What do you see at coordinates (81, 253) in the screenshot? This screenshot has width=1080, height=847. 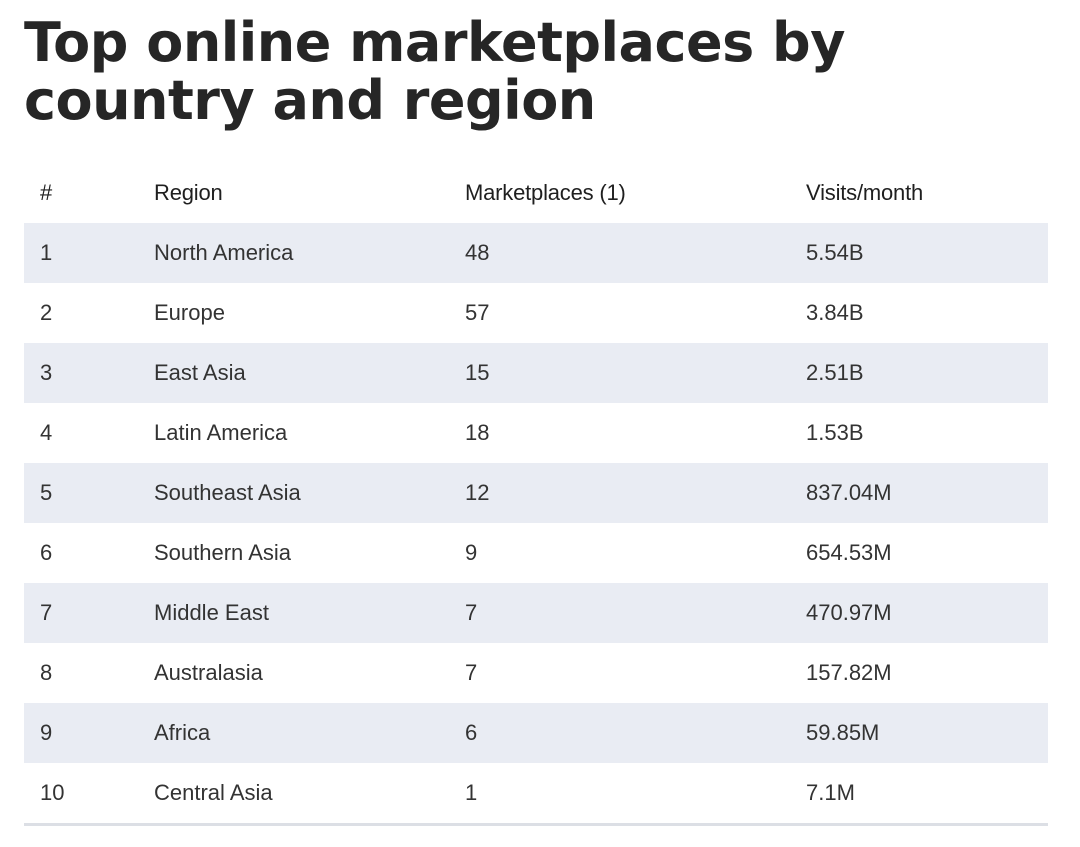 I see `rank-cell: 1` at bounding box center [81, 253].